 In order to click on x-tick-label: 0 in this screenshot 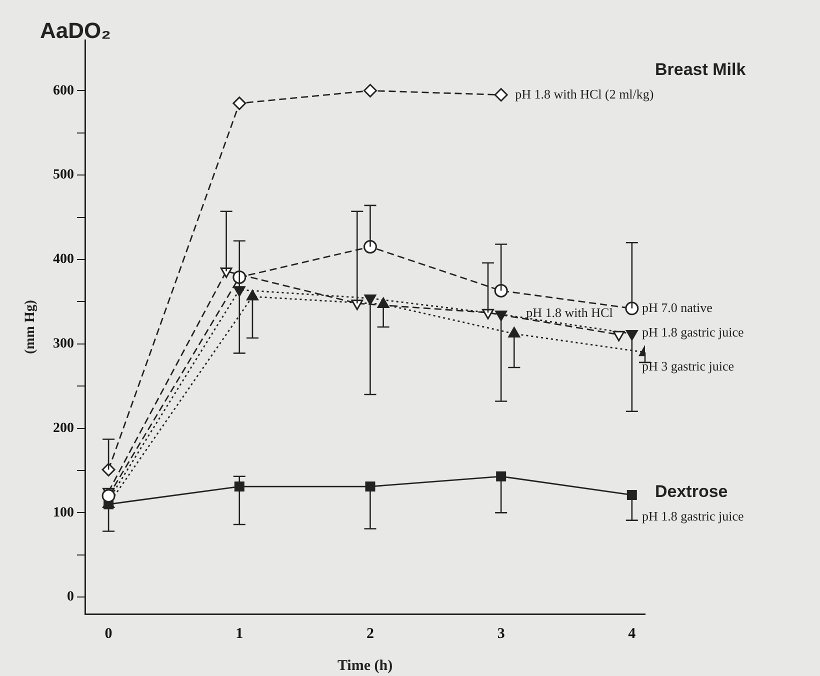, I will do `click(108, 634)`.